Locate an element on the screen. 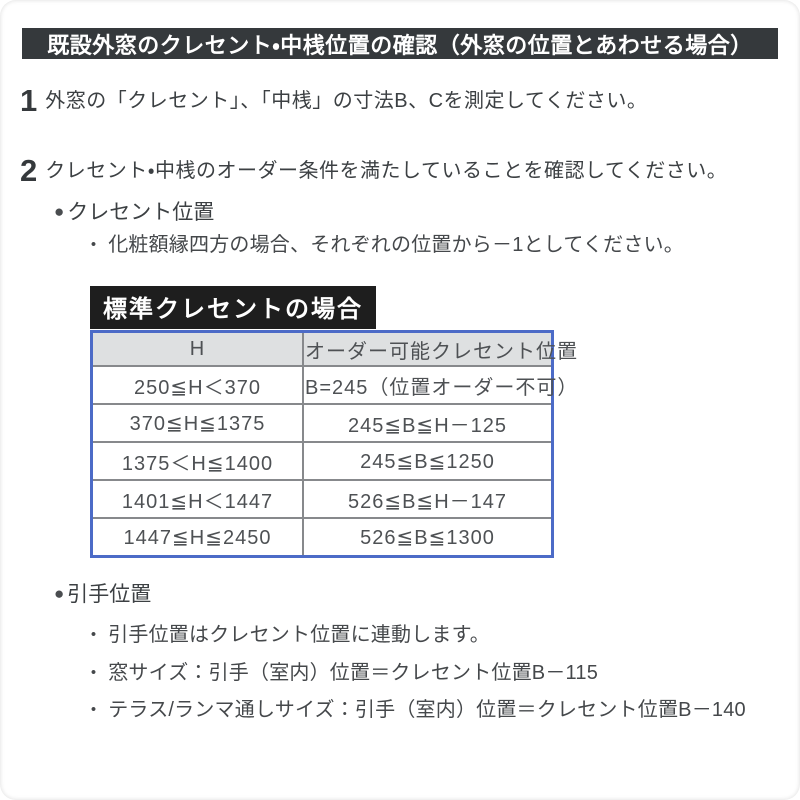 The height and width of the screenshot is (800, 800). page-title: 既設外窓のクレセント・中桟位置の確認（外窓の位置とあわせる場合） is located at coordinates (400, 43).